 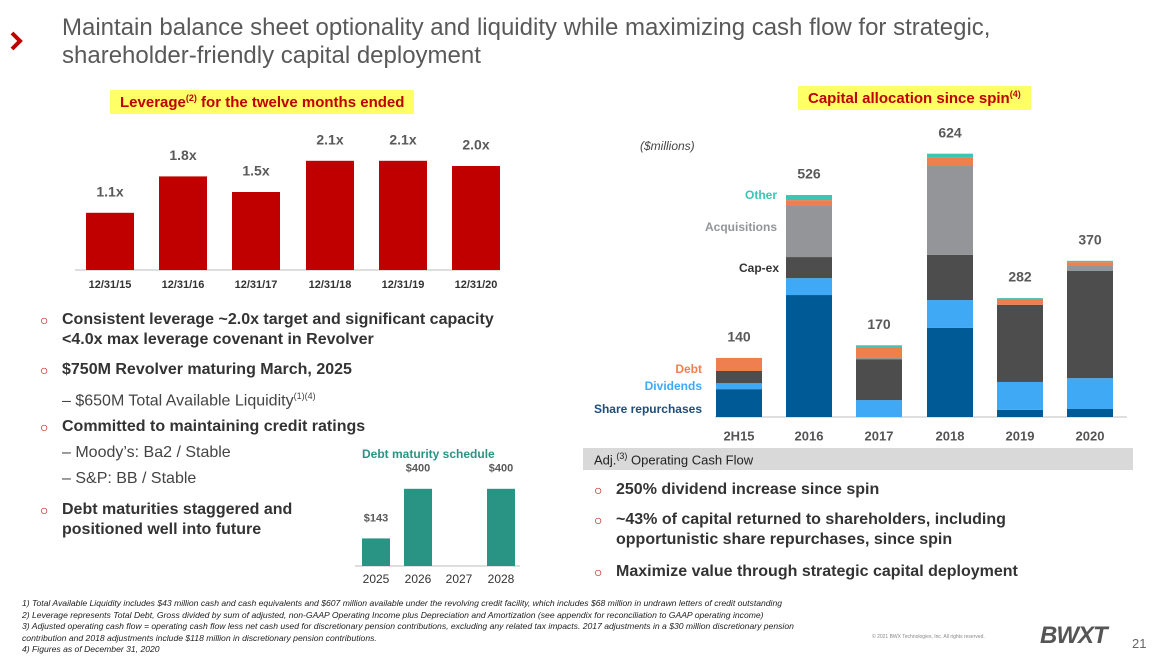 I want to click on total-label: 370, so click(x=1090, y=240).